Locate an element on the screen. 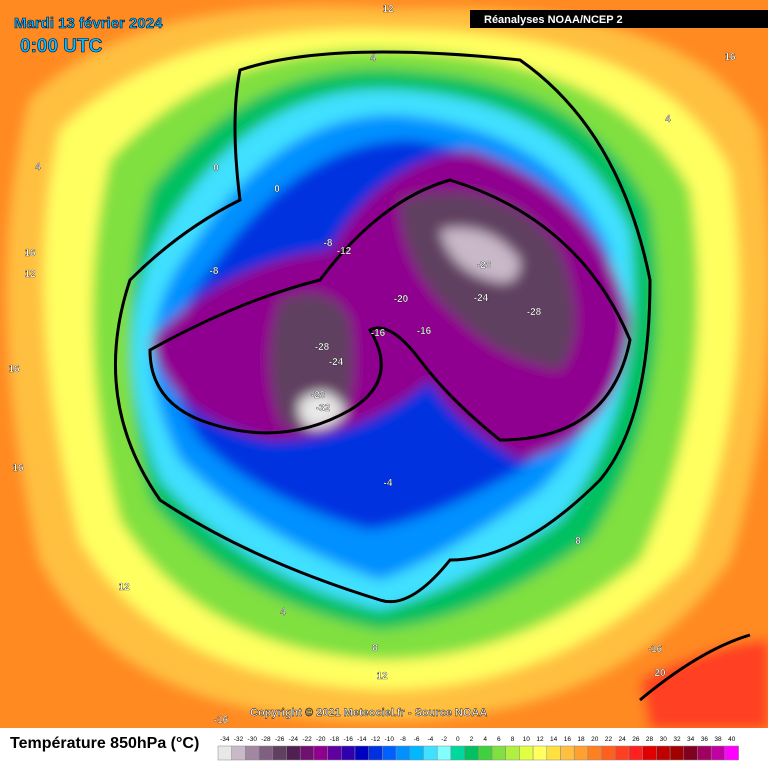  source: Réanalyses NOAA/NCEP 2 is located at coordinates (553, 20).